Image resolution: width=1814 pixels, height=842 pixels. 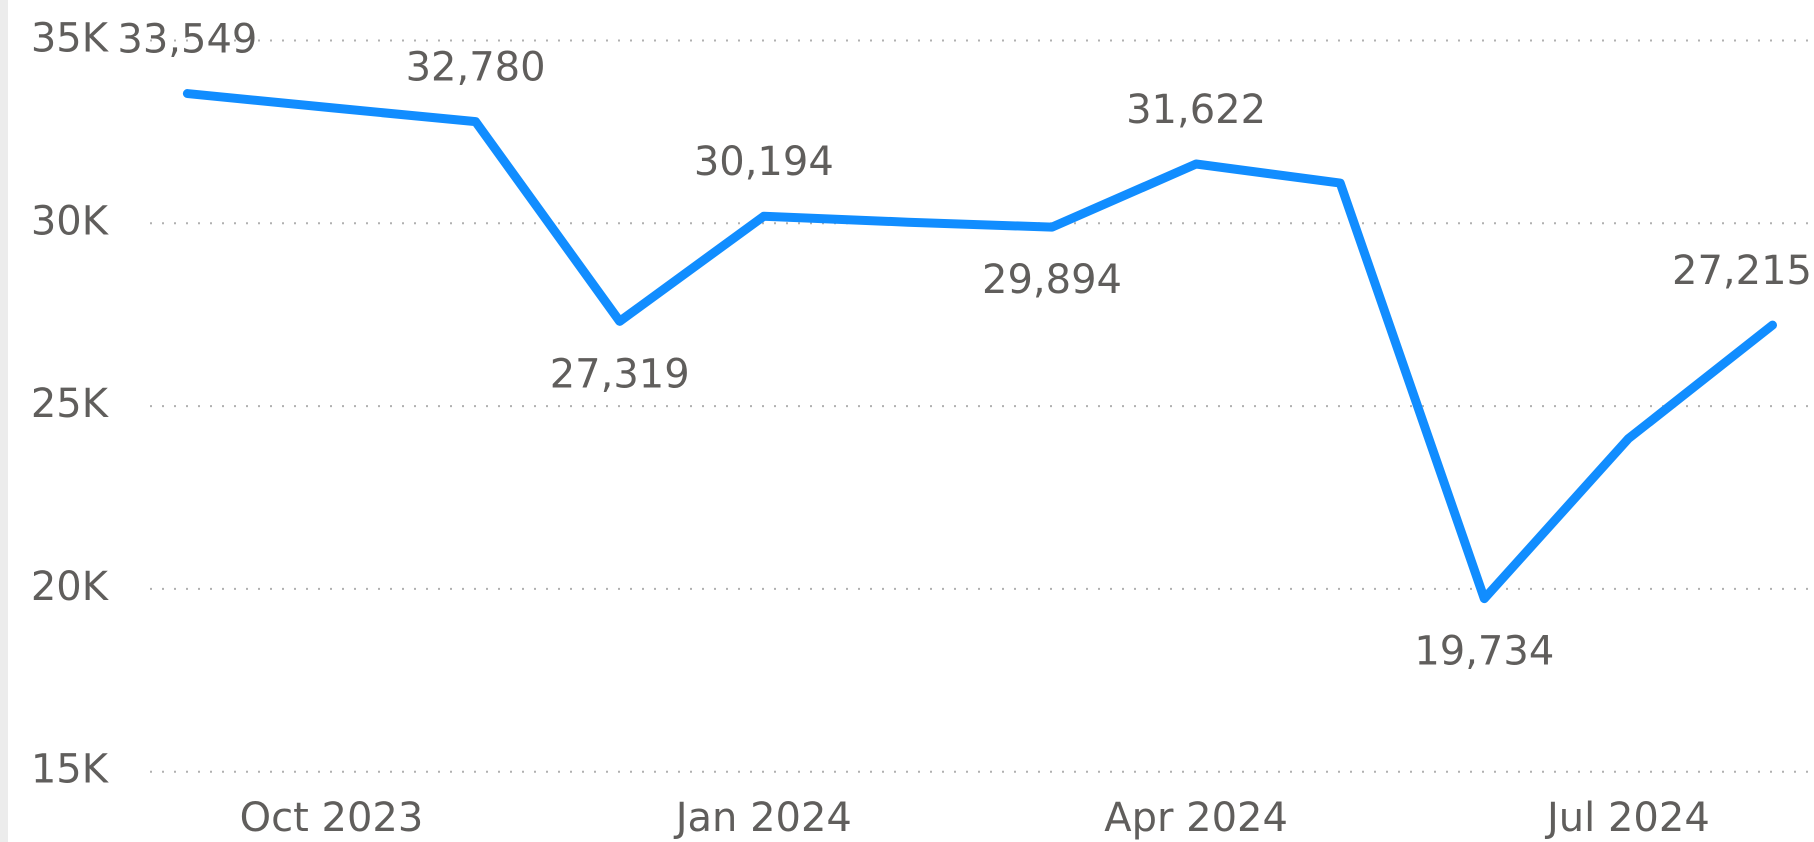 What do you see at coordinates (1742, 271) in the screenshot?
I see `data-label: 27,215` at bounding box center [1742, 271].